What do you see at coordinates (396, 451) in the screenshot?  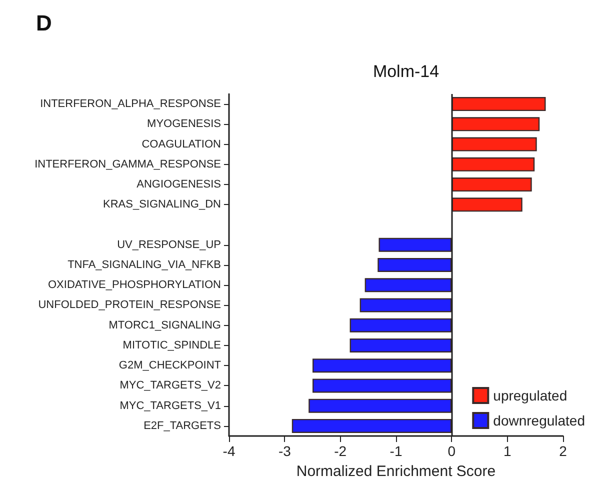 I see `x-tick-label: -1` at bounding box center [396, 451].